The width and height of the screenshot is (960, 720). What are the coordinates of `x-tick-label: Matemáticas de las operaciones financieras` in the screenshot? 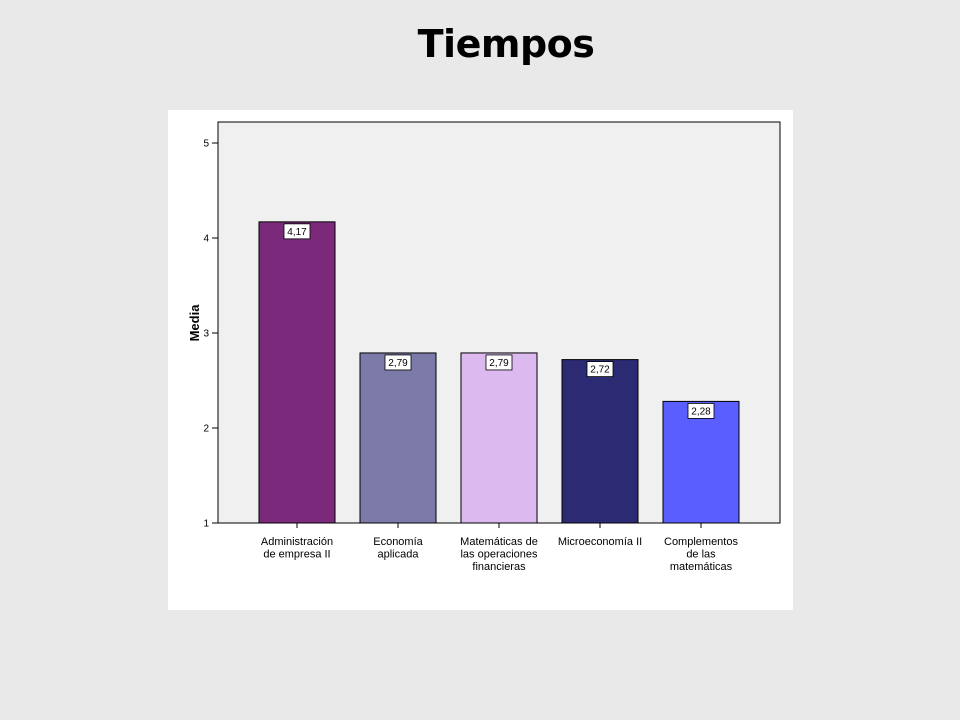 It's located at (499, 554).